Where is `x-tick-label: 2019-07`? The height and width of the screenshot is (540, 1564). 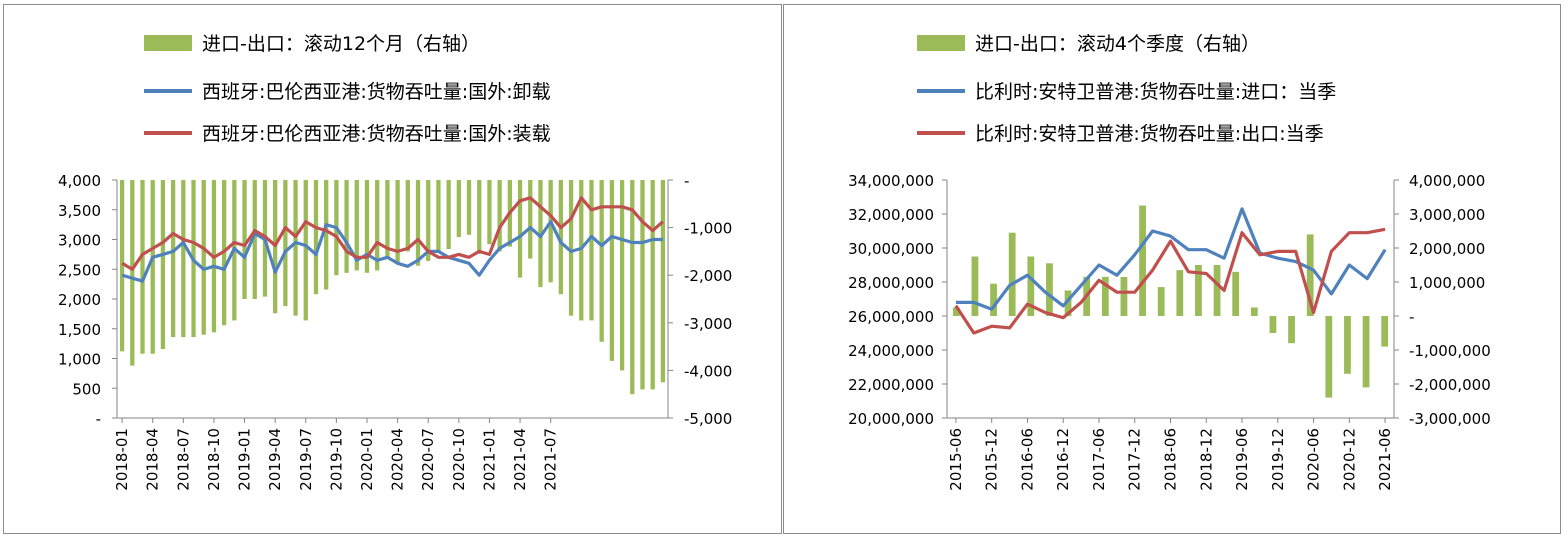 x-tick-label: 2019-07 is located at coordinates (306, 459).